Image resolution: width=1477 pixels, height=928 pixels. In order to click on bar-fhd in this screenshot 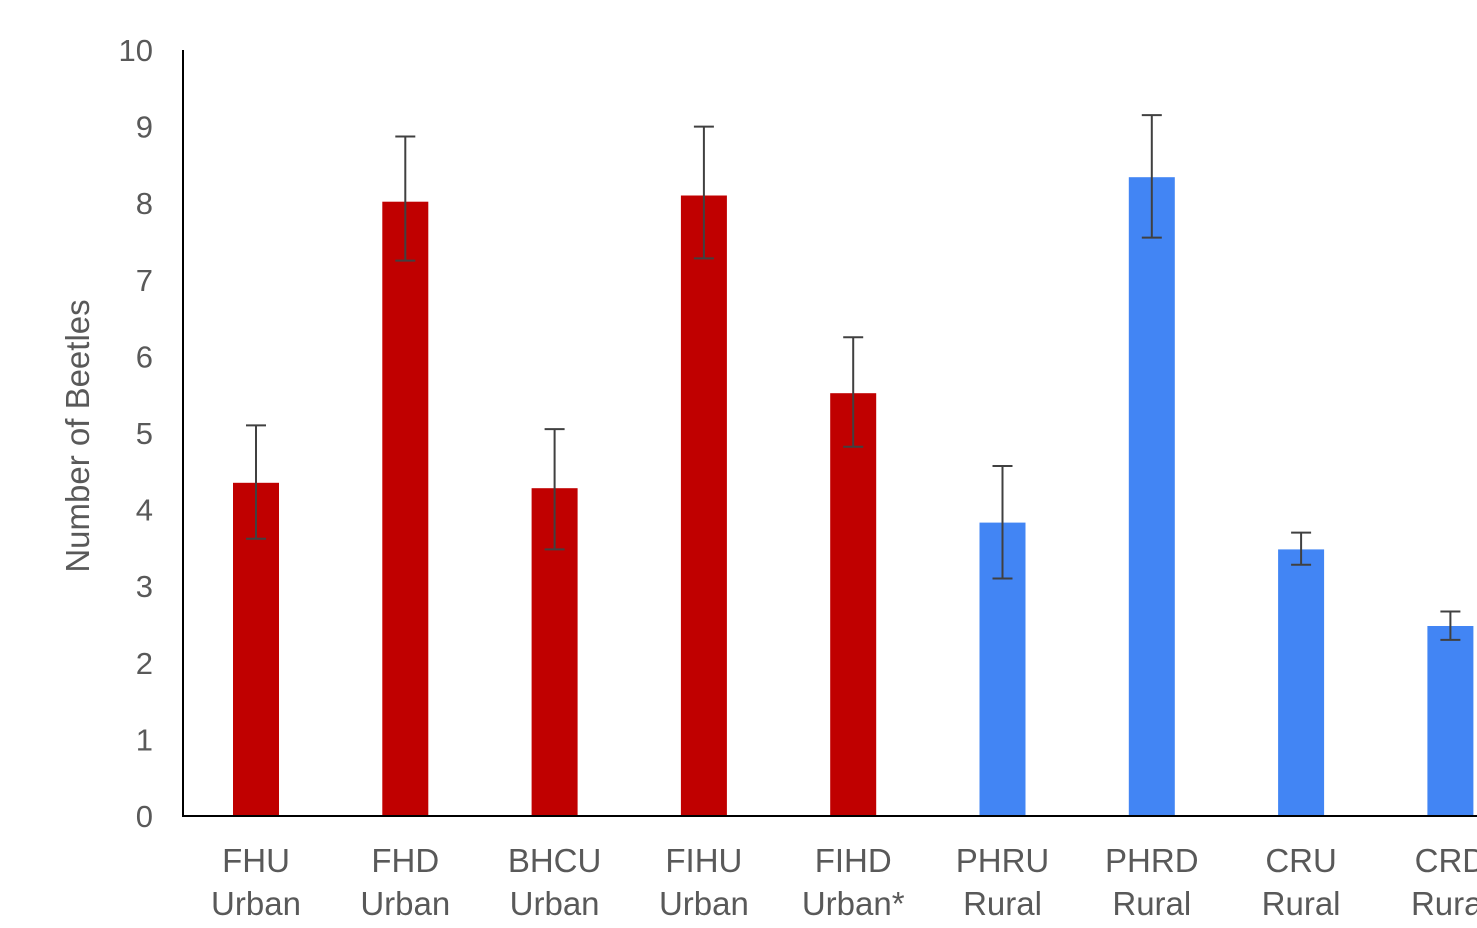, I will do `click(405, 508)`.